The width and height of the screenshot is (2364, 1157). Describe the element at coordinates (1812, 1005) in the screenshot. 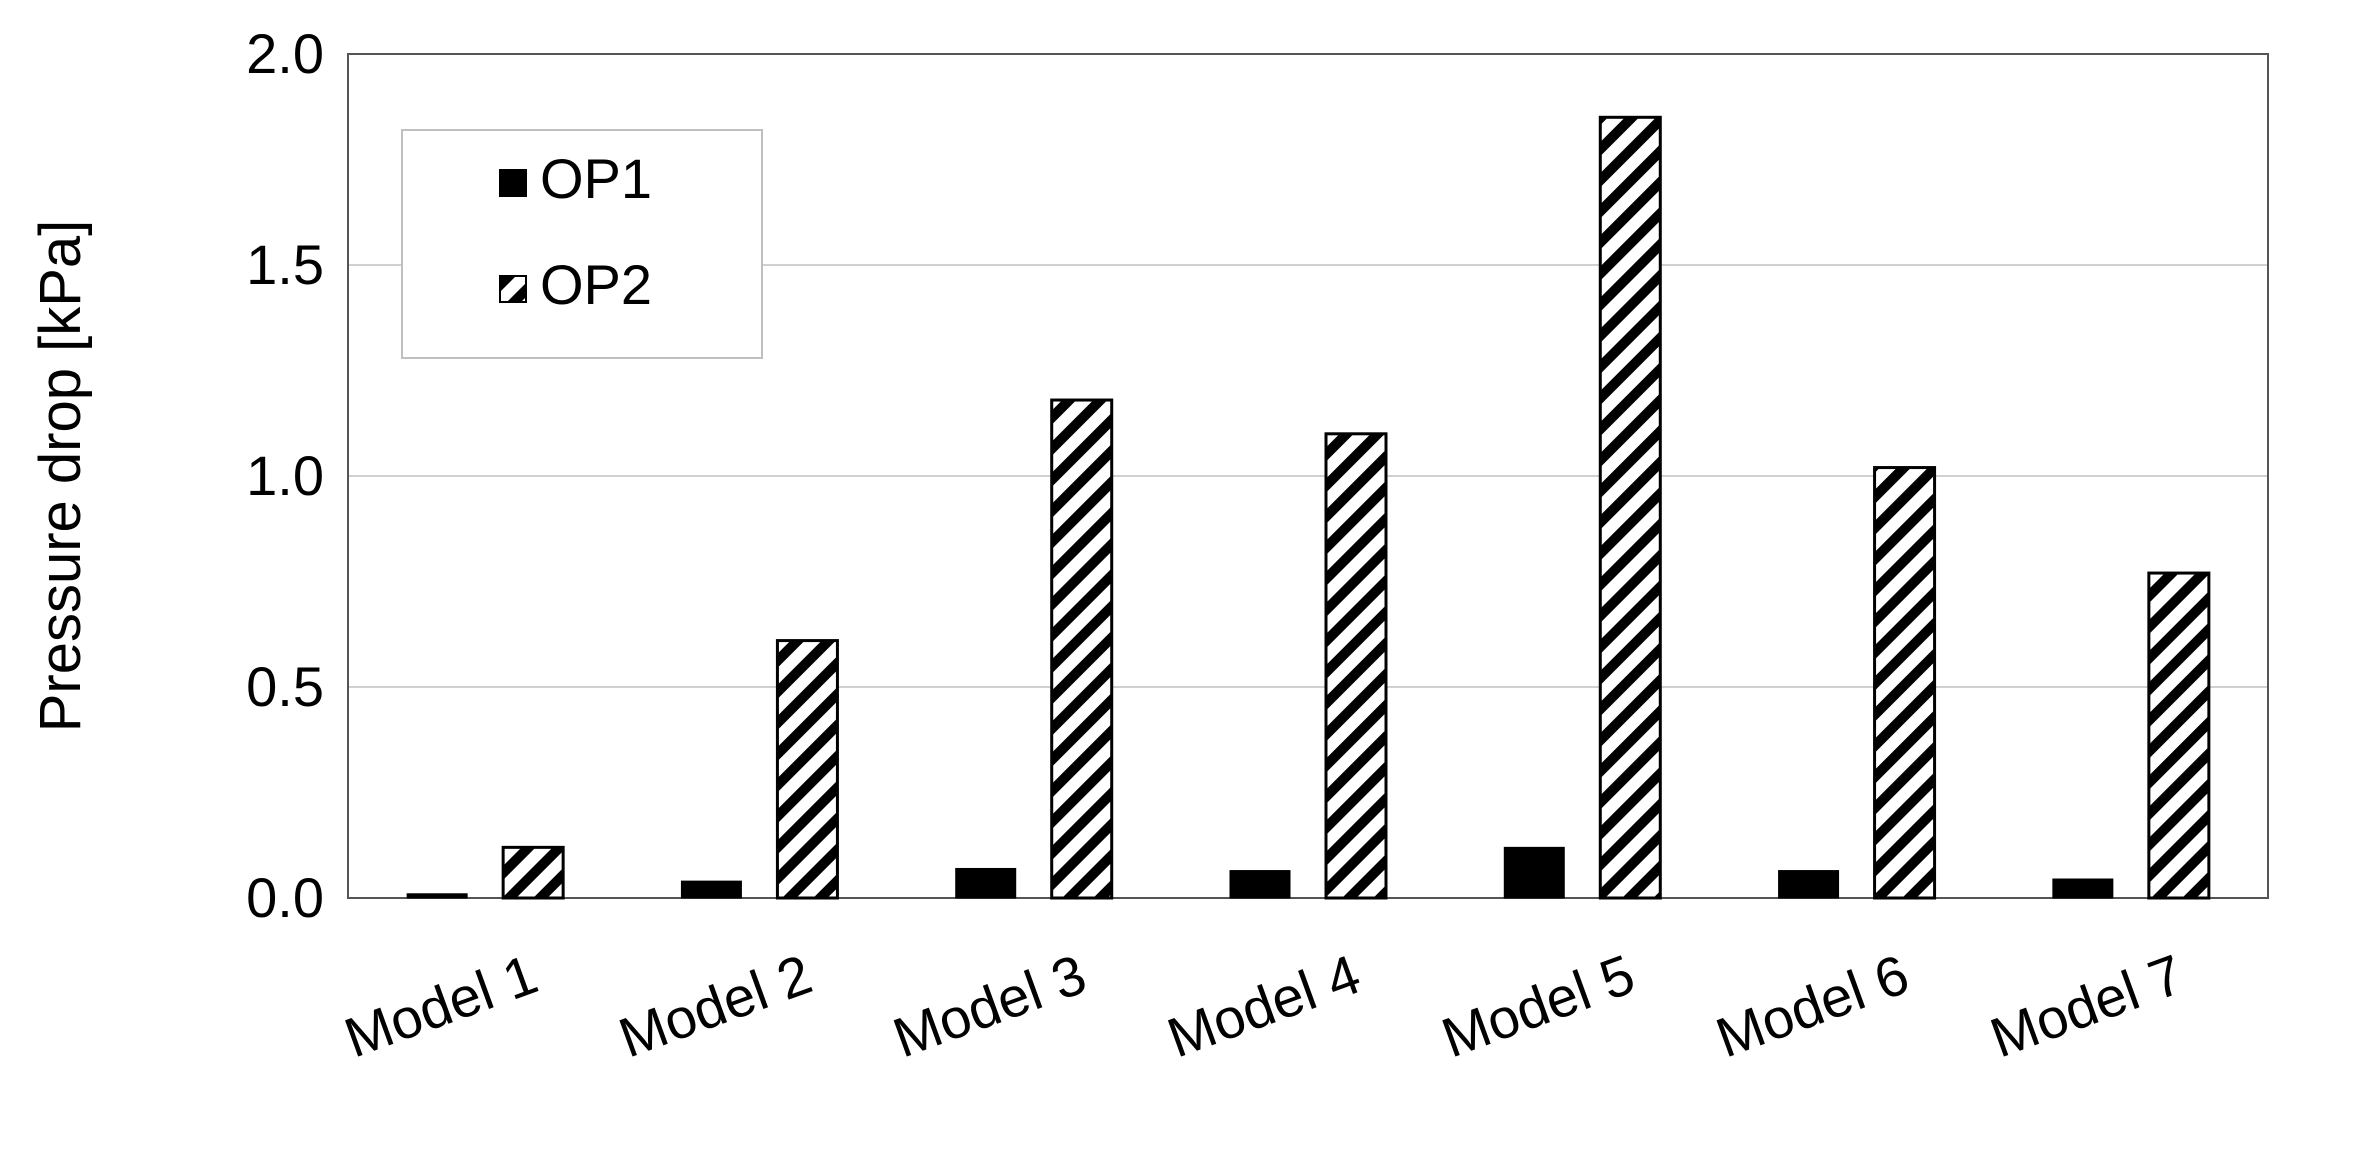

I see `x-tick-label: Model 6` at that location.